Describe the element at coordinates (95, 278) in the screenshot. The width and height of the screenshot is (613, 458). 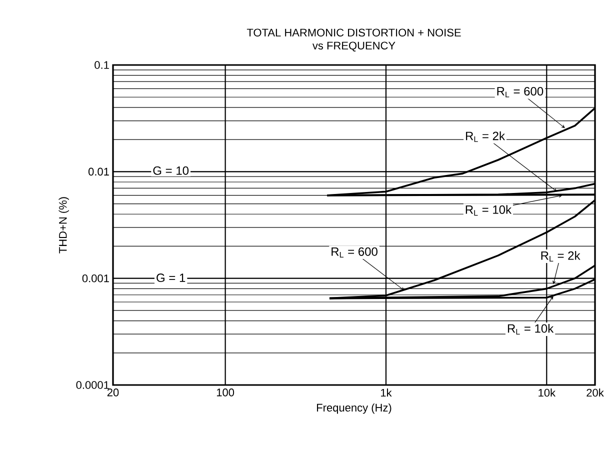
I see `y-tick-label: 0.001` at that location.